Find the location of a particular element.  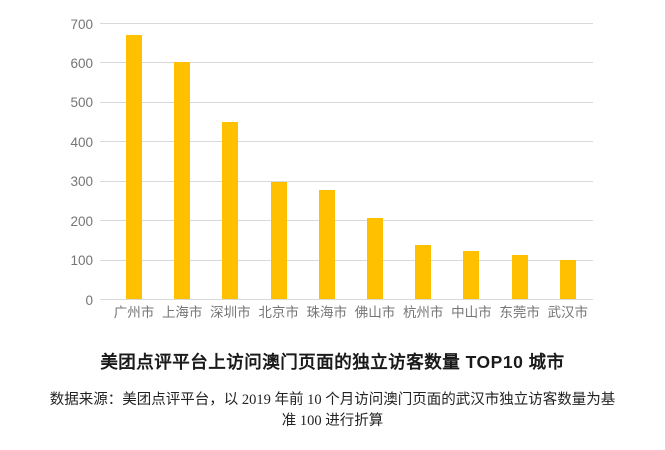

bar-佛山市 is located at coordinates (375, 258).